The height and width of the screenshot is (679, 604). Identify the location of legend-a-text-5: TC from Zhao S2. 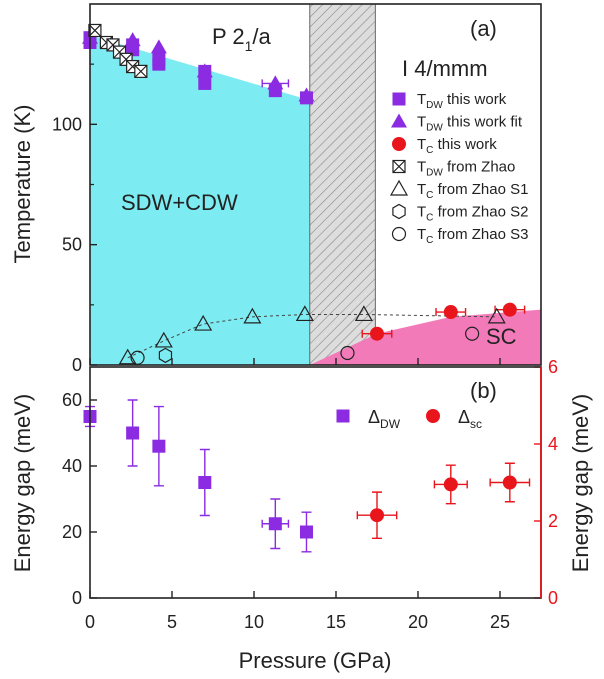
(472, 214).